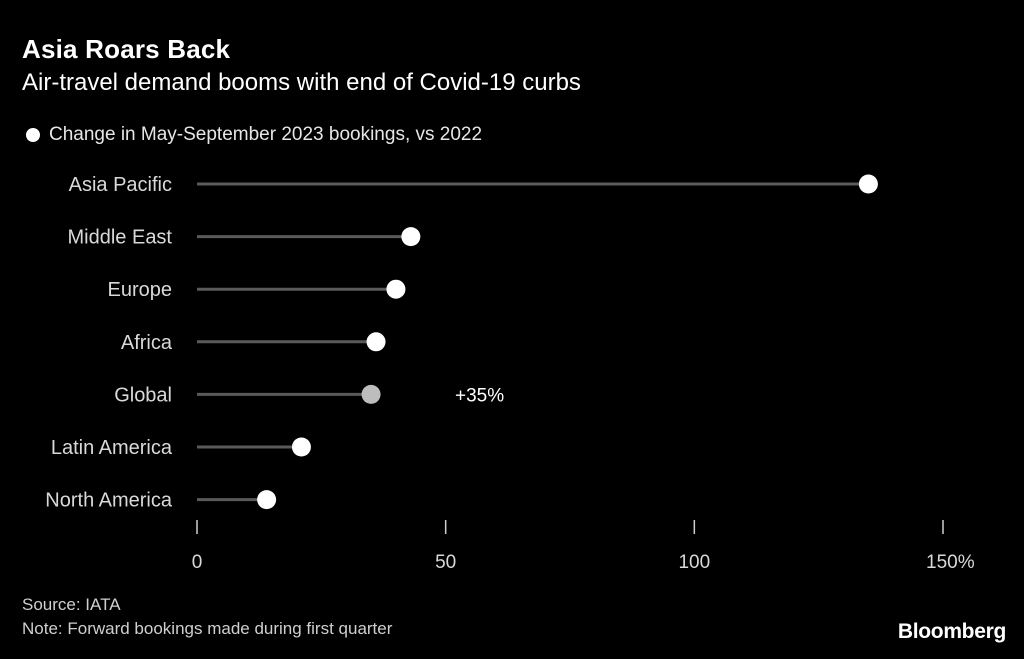 The height and width of the screenshot is (659, 1024). I want to click on x-tick-label-150: 150%, so click(950, 562).